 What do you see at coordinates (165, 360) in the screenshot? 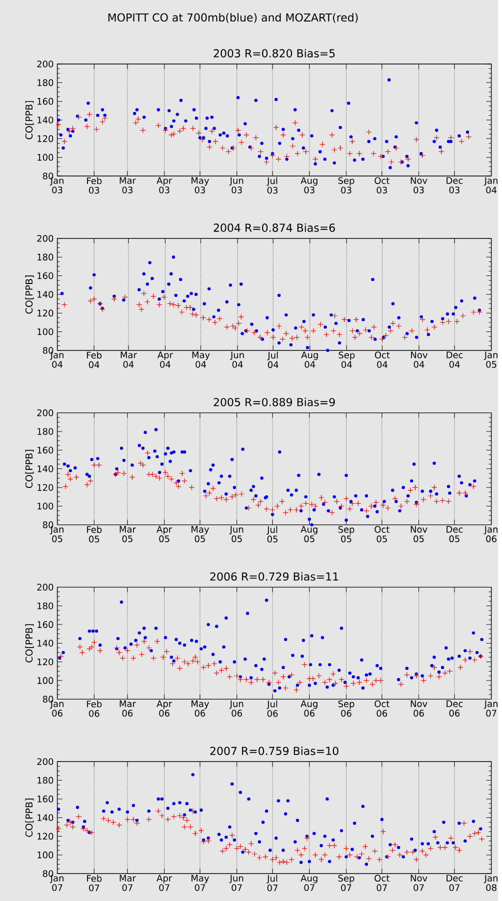
I see `x-tick-label: Apr 04` at bounding box center [165, 360].